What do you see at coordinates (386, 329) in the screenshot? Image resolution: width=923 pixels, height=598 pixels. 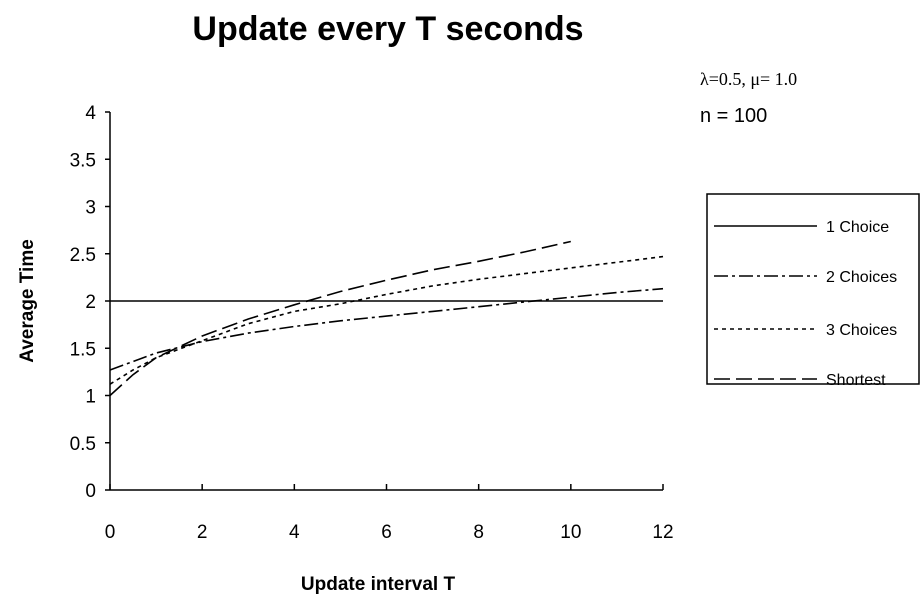 I see `series-line-2-choices` at bounding box center [386, 329].